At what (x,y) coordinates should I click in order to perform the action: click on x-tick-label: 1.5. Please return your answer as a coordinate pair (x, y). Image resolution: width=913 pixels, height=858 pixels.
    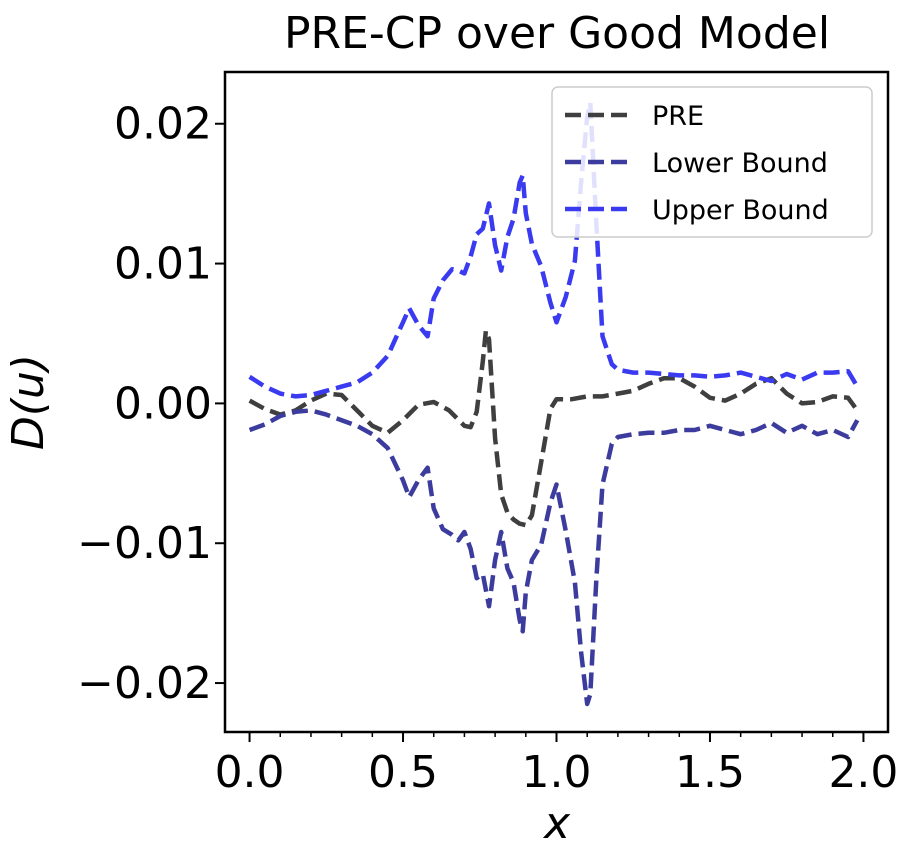
    Looking at the image, I should click on (710, 772).